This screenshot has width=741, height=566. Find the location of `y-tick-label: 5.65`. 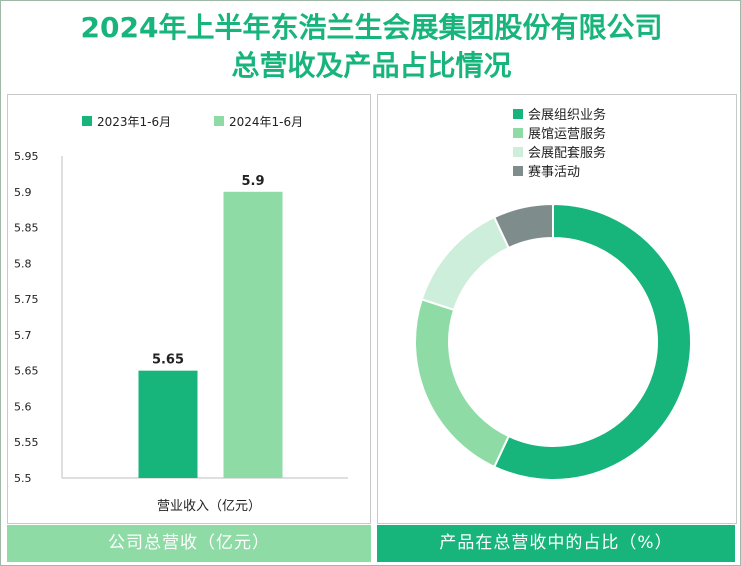

y-tick-label: 5.65 is located at coordinates (26, 371).